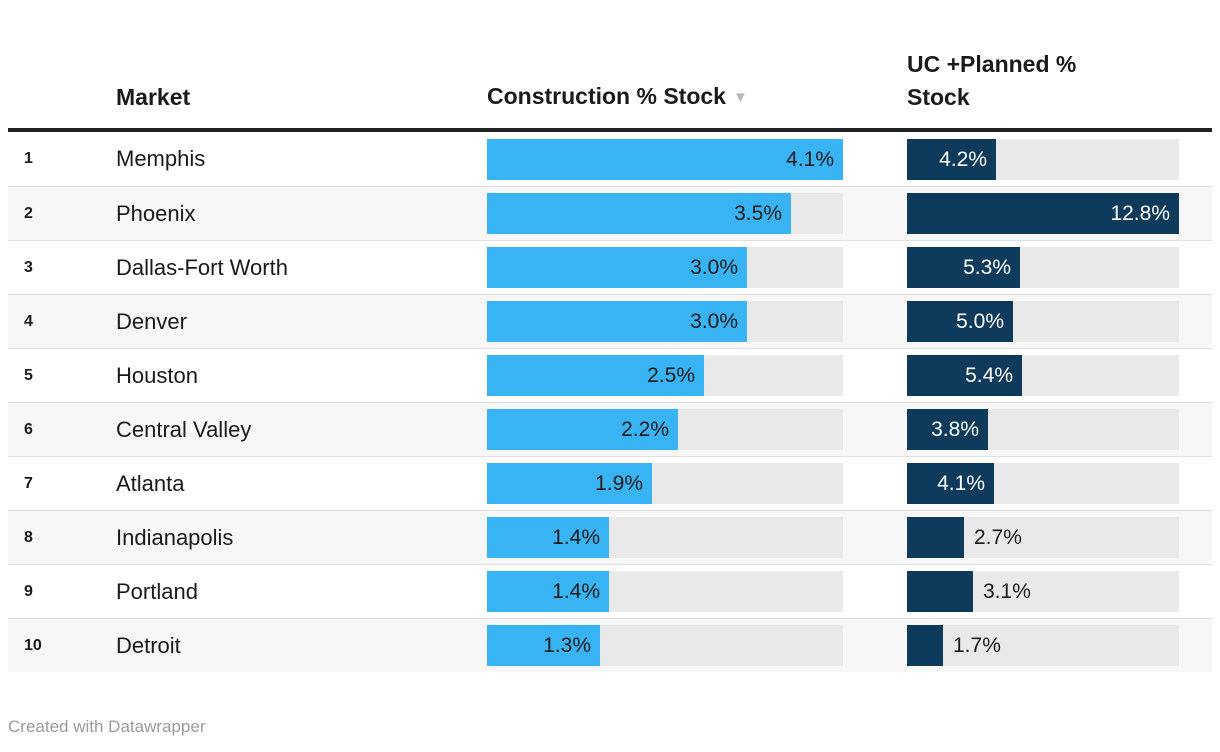 The width and height of the screenshot is (1220, 752). I want to click on construction-column-label: Construction % Stock, so click(606, 96).